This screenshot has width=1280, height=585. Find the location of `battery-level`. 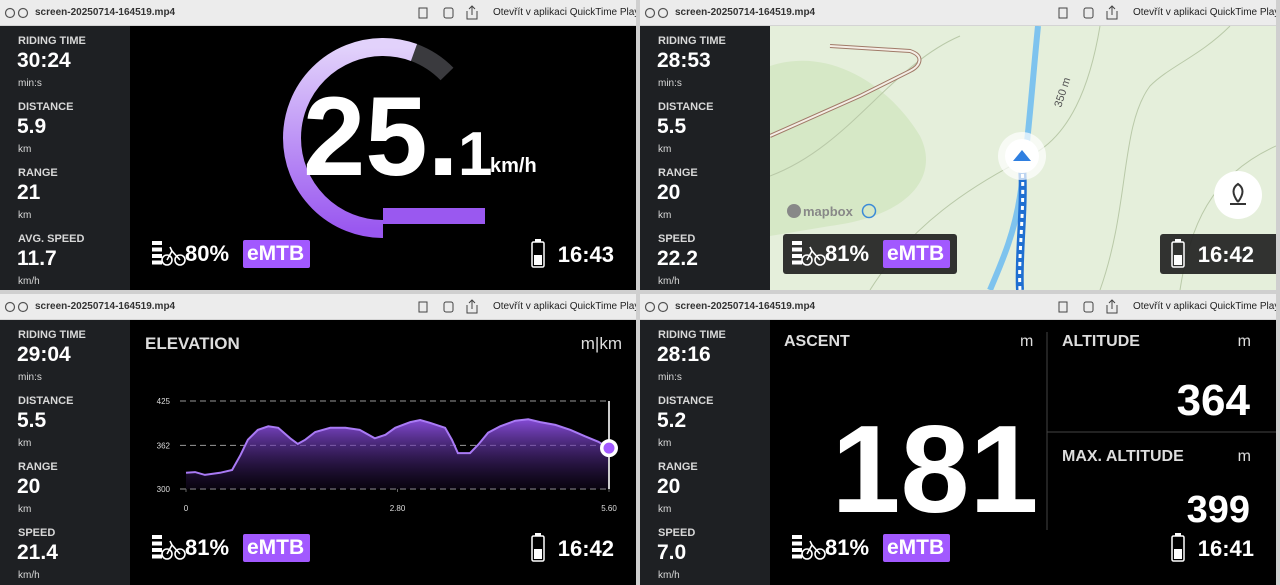

battery-level is located at coordinates (1178, 554).